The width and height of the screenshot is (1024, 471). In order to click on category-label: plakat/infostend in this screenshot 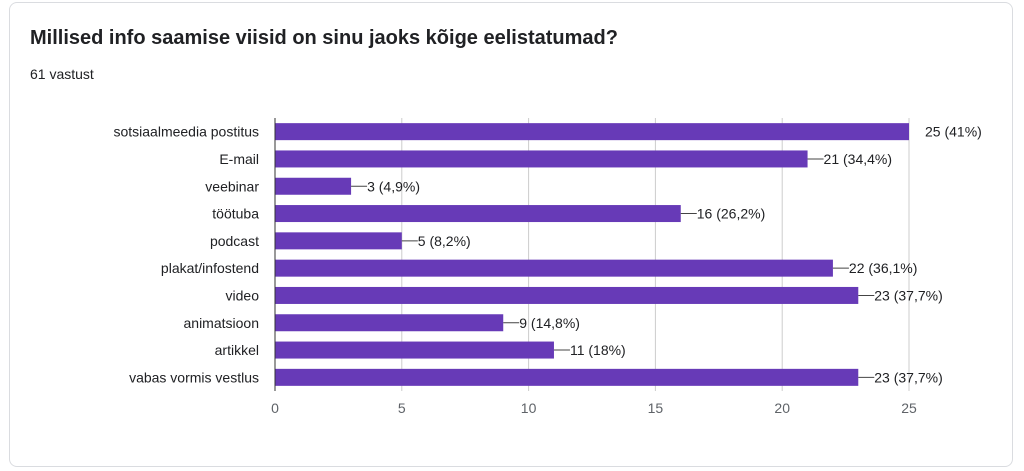, I will do `click(210, 268)`.